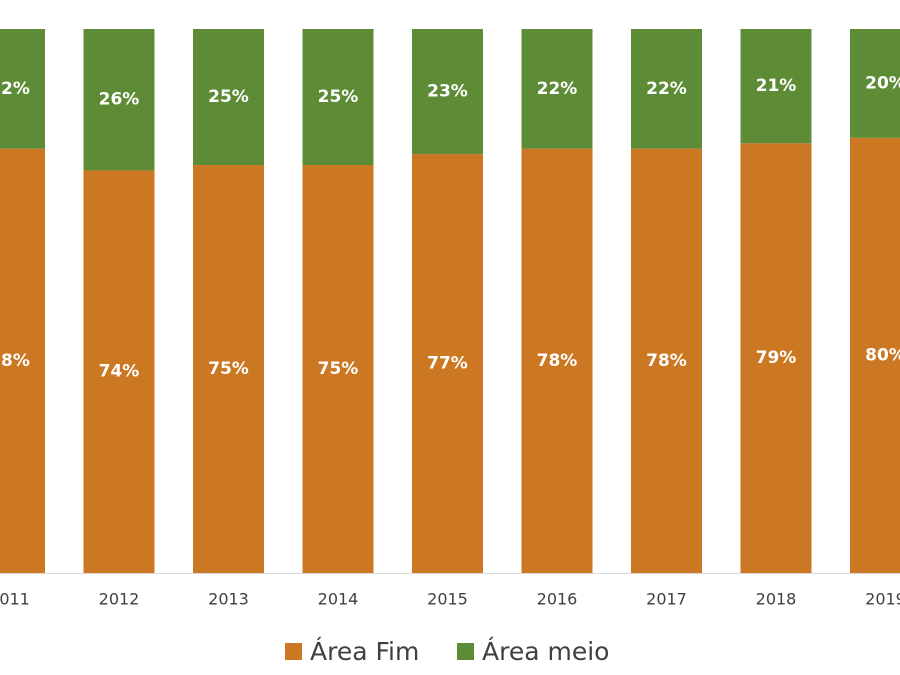 The height and width of the screenshot is (675, 900). I want to click on value-label: 77%, so click(447, 364).